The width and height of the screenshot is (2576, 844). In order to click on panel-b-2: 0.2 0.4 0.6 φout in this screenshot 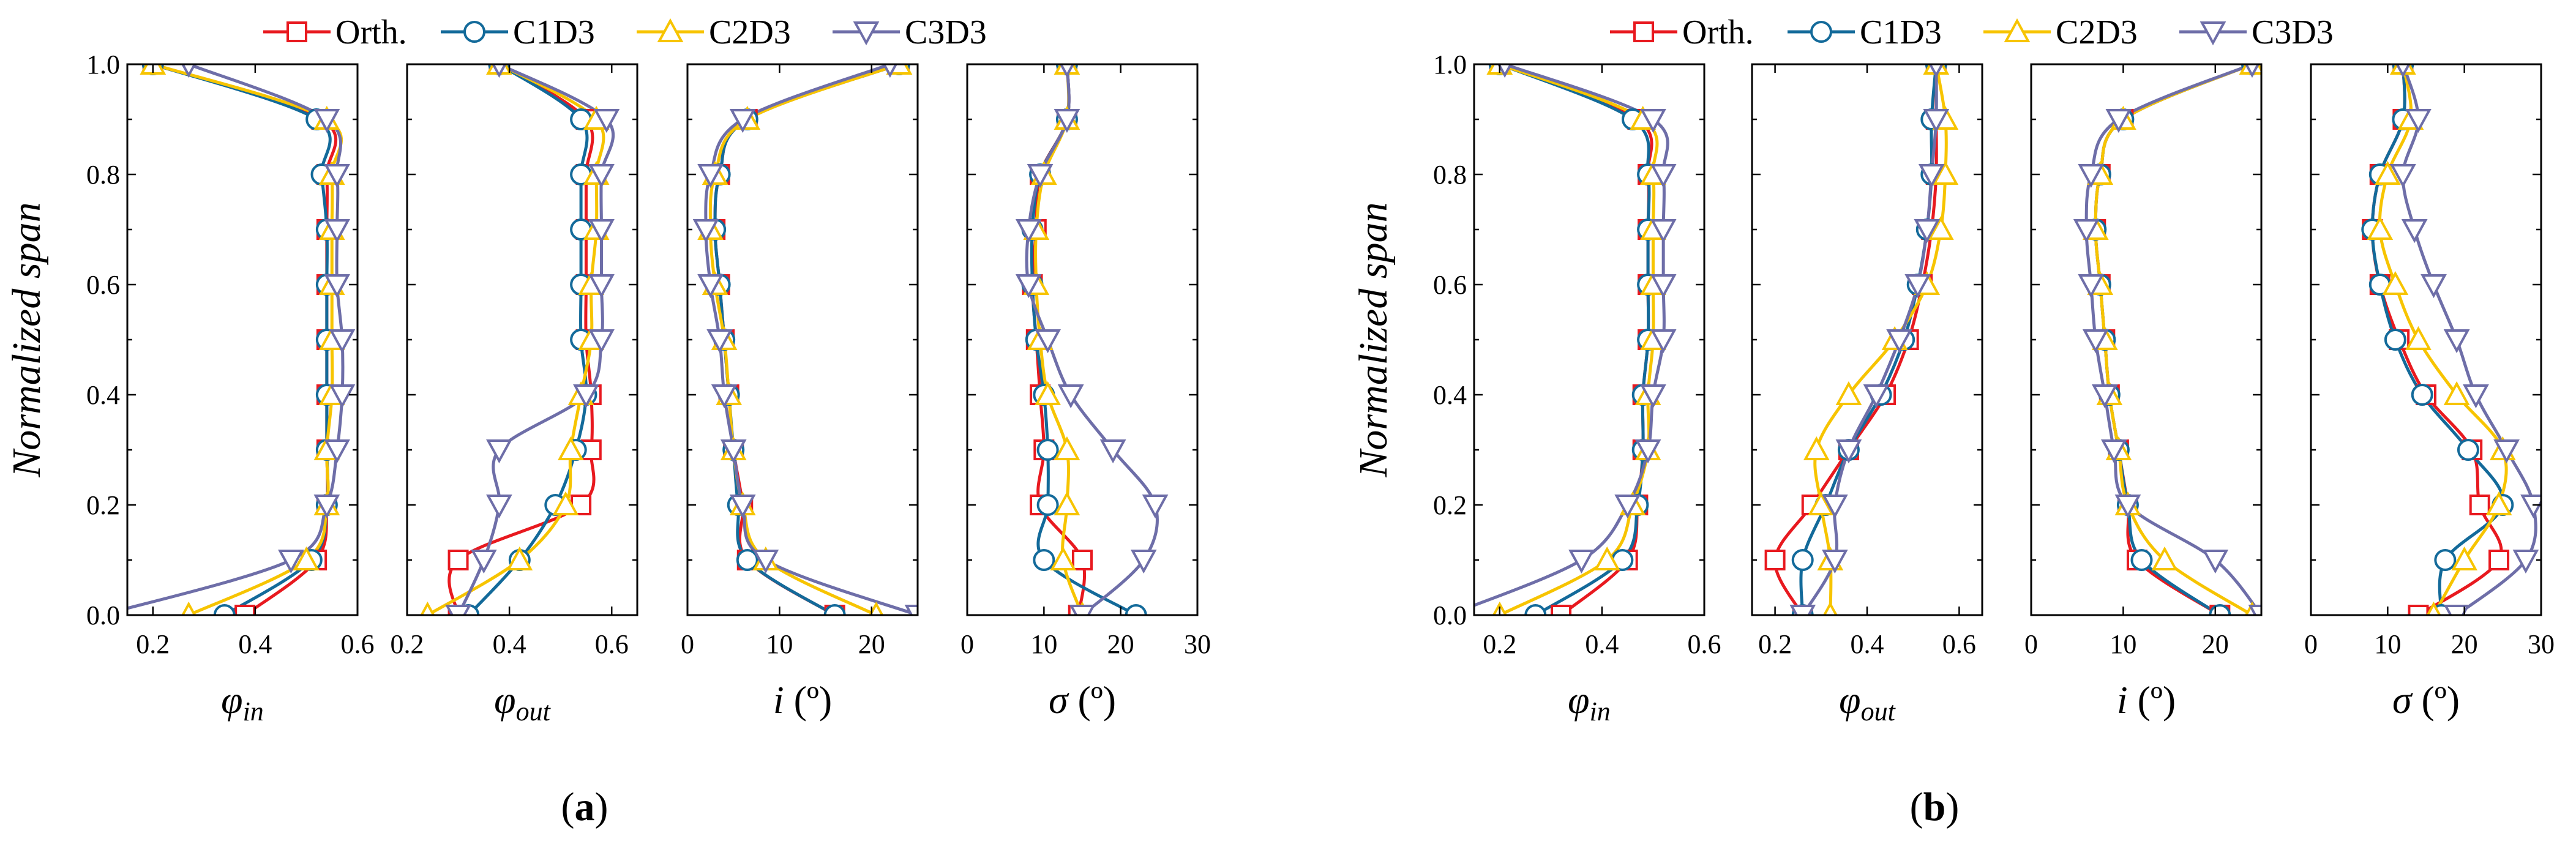, I will do `click(1867, 394)`.